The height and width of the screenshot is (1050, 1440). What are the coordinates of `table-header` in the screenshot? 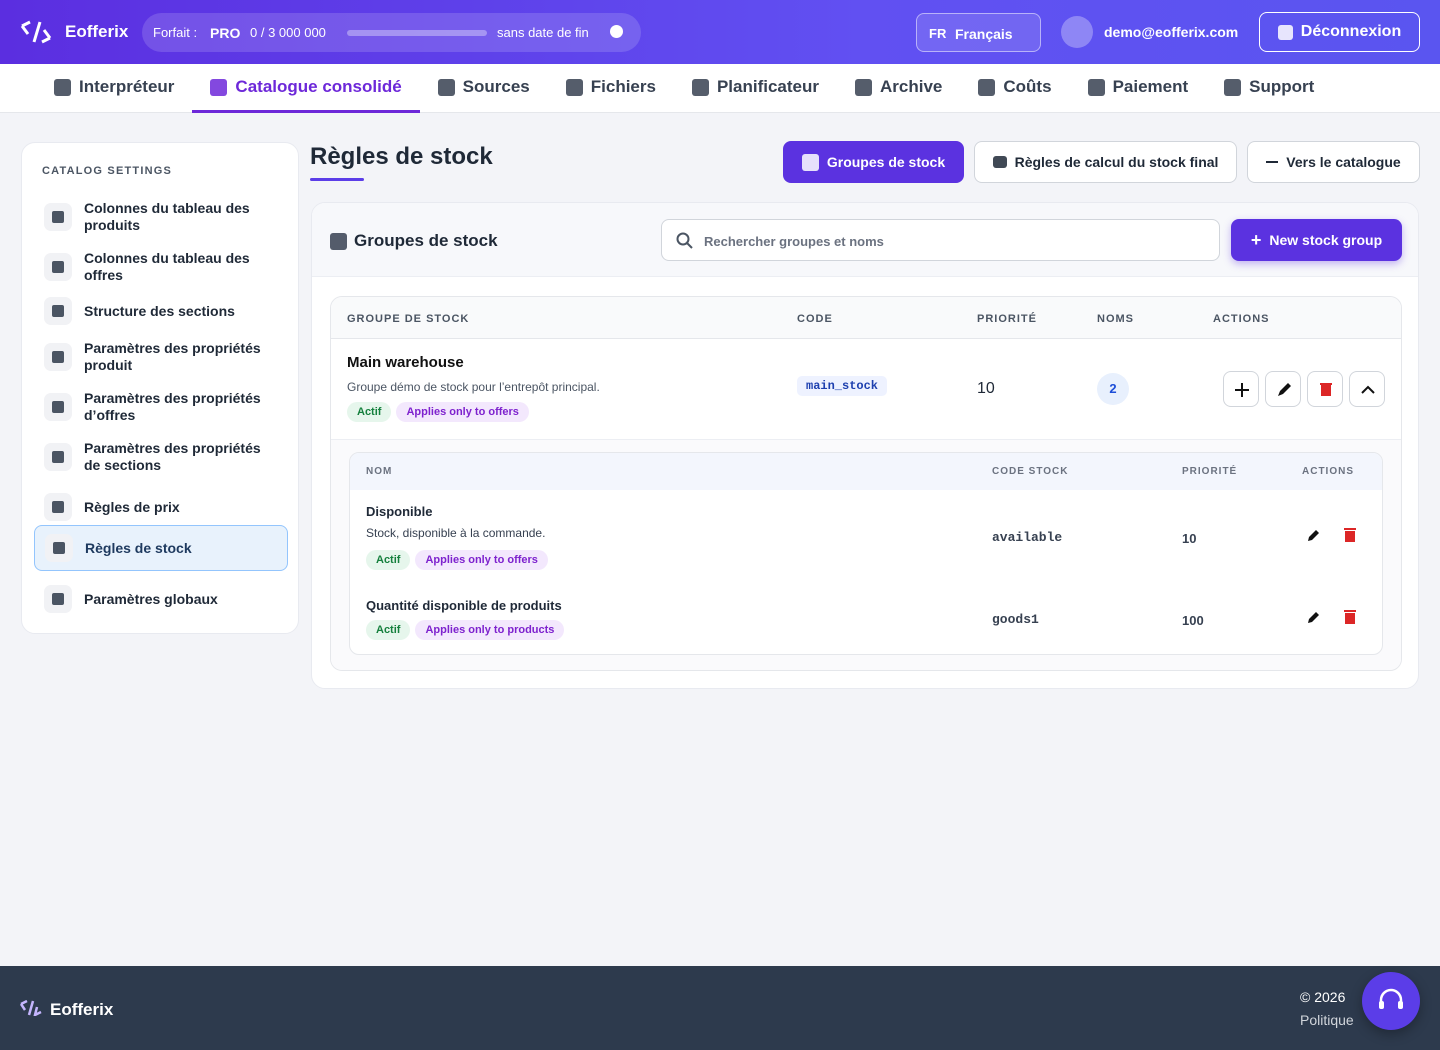 It's located at (866, 318).